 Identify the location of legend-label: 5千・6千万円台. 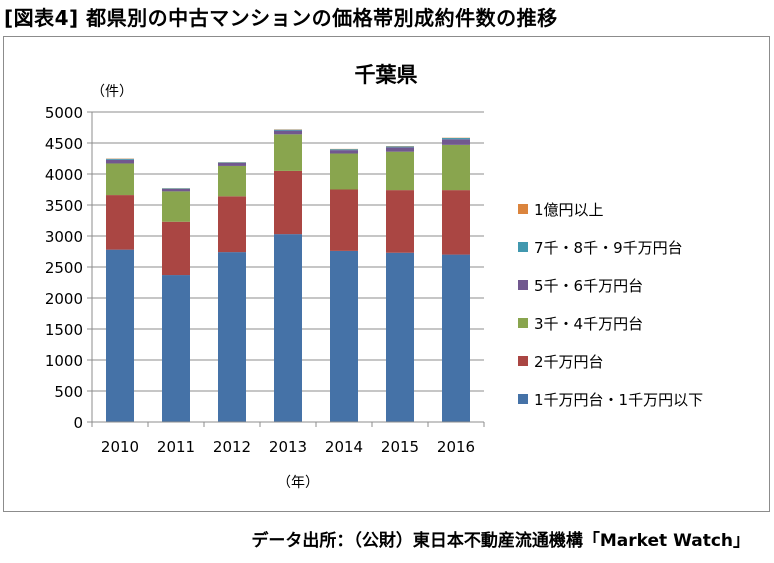
(588, 286).